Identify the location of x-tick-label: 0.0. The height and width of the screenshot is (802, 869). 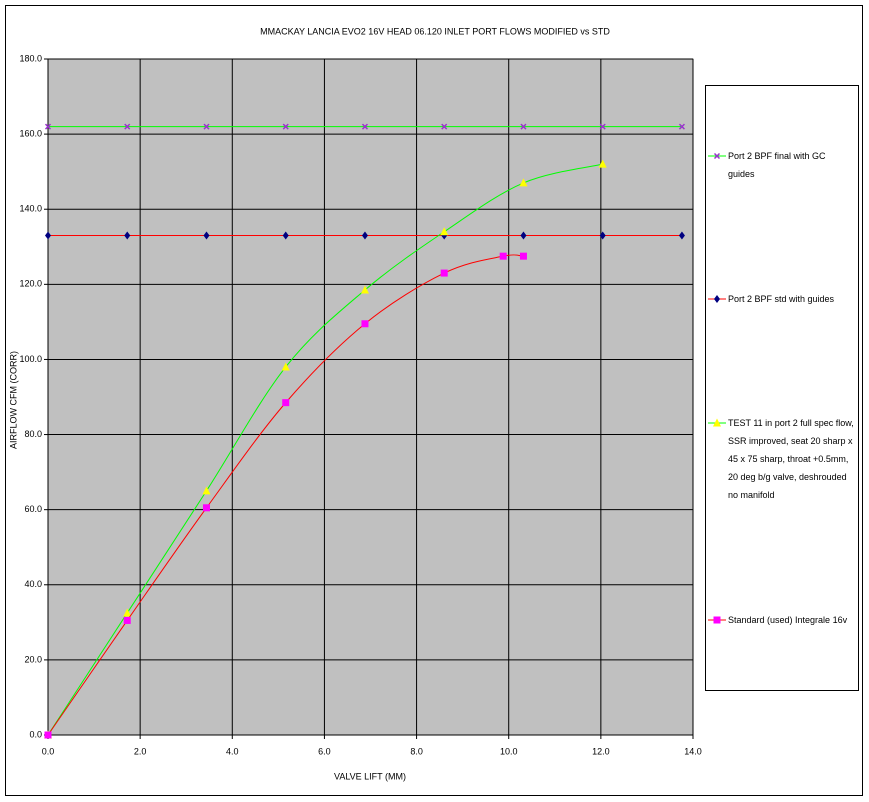
(48, 751).